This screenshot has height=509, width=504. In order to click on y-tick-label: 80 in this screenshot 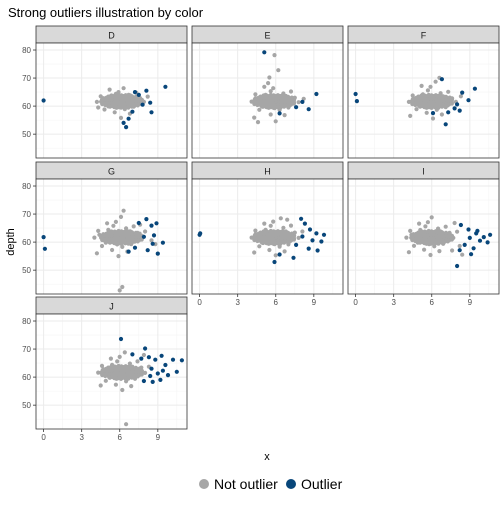, I will do `click(26, 186)`.